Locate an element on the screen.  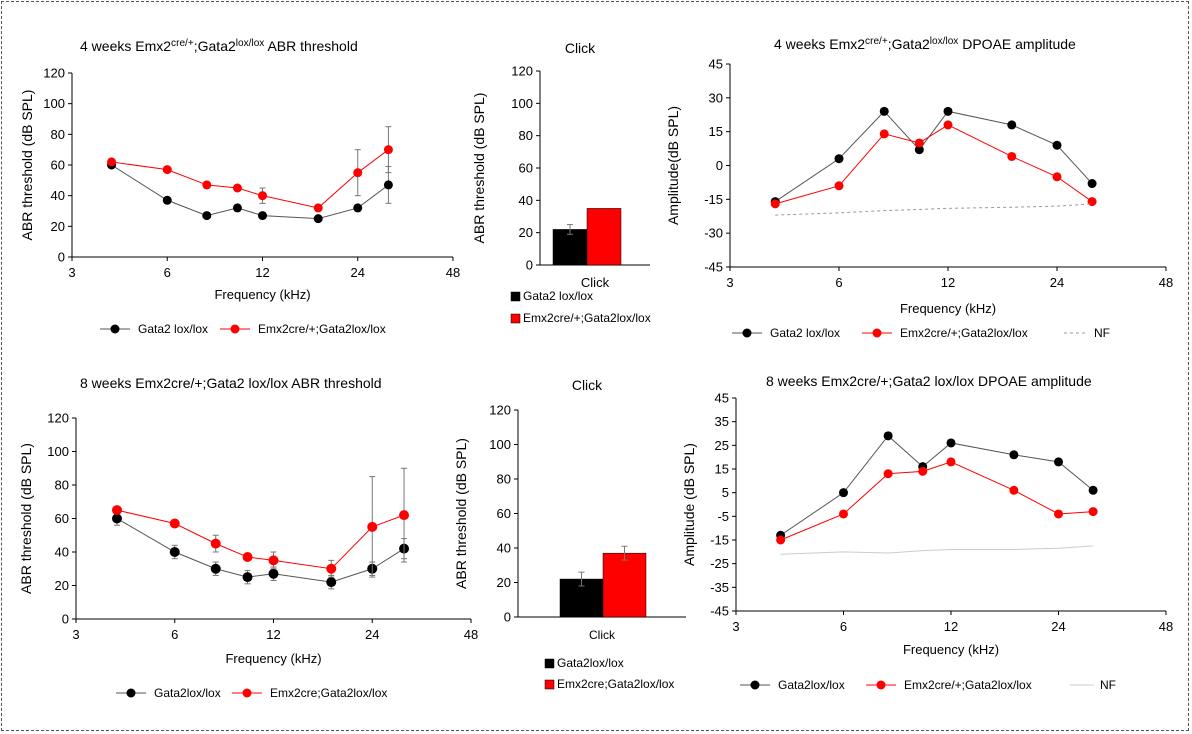
chart1-y-tick-label: 20 is located at coordinates (58, 226).